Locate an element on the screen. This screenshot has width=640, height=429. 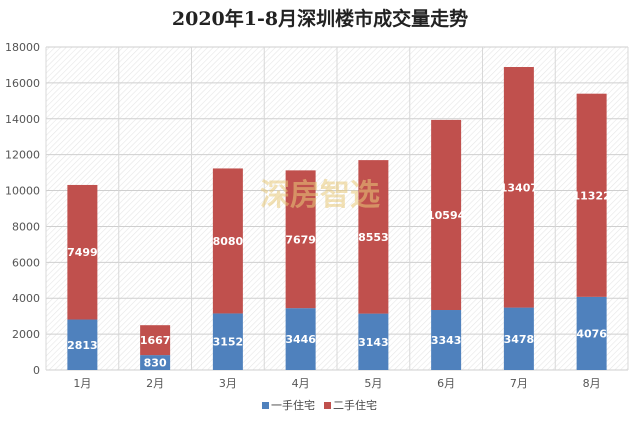
data-label: 1667 is located at coordinates (155, 340).